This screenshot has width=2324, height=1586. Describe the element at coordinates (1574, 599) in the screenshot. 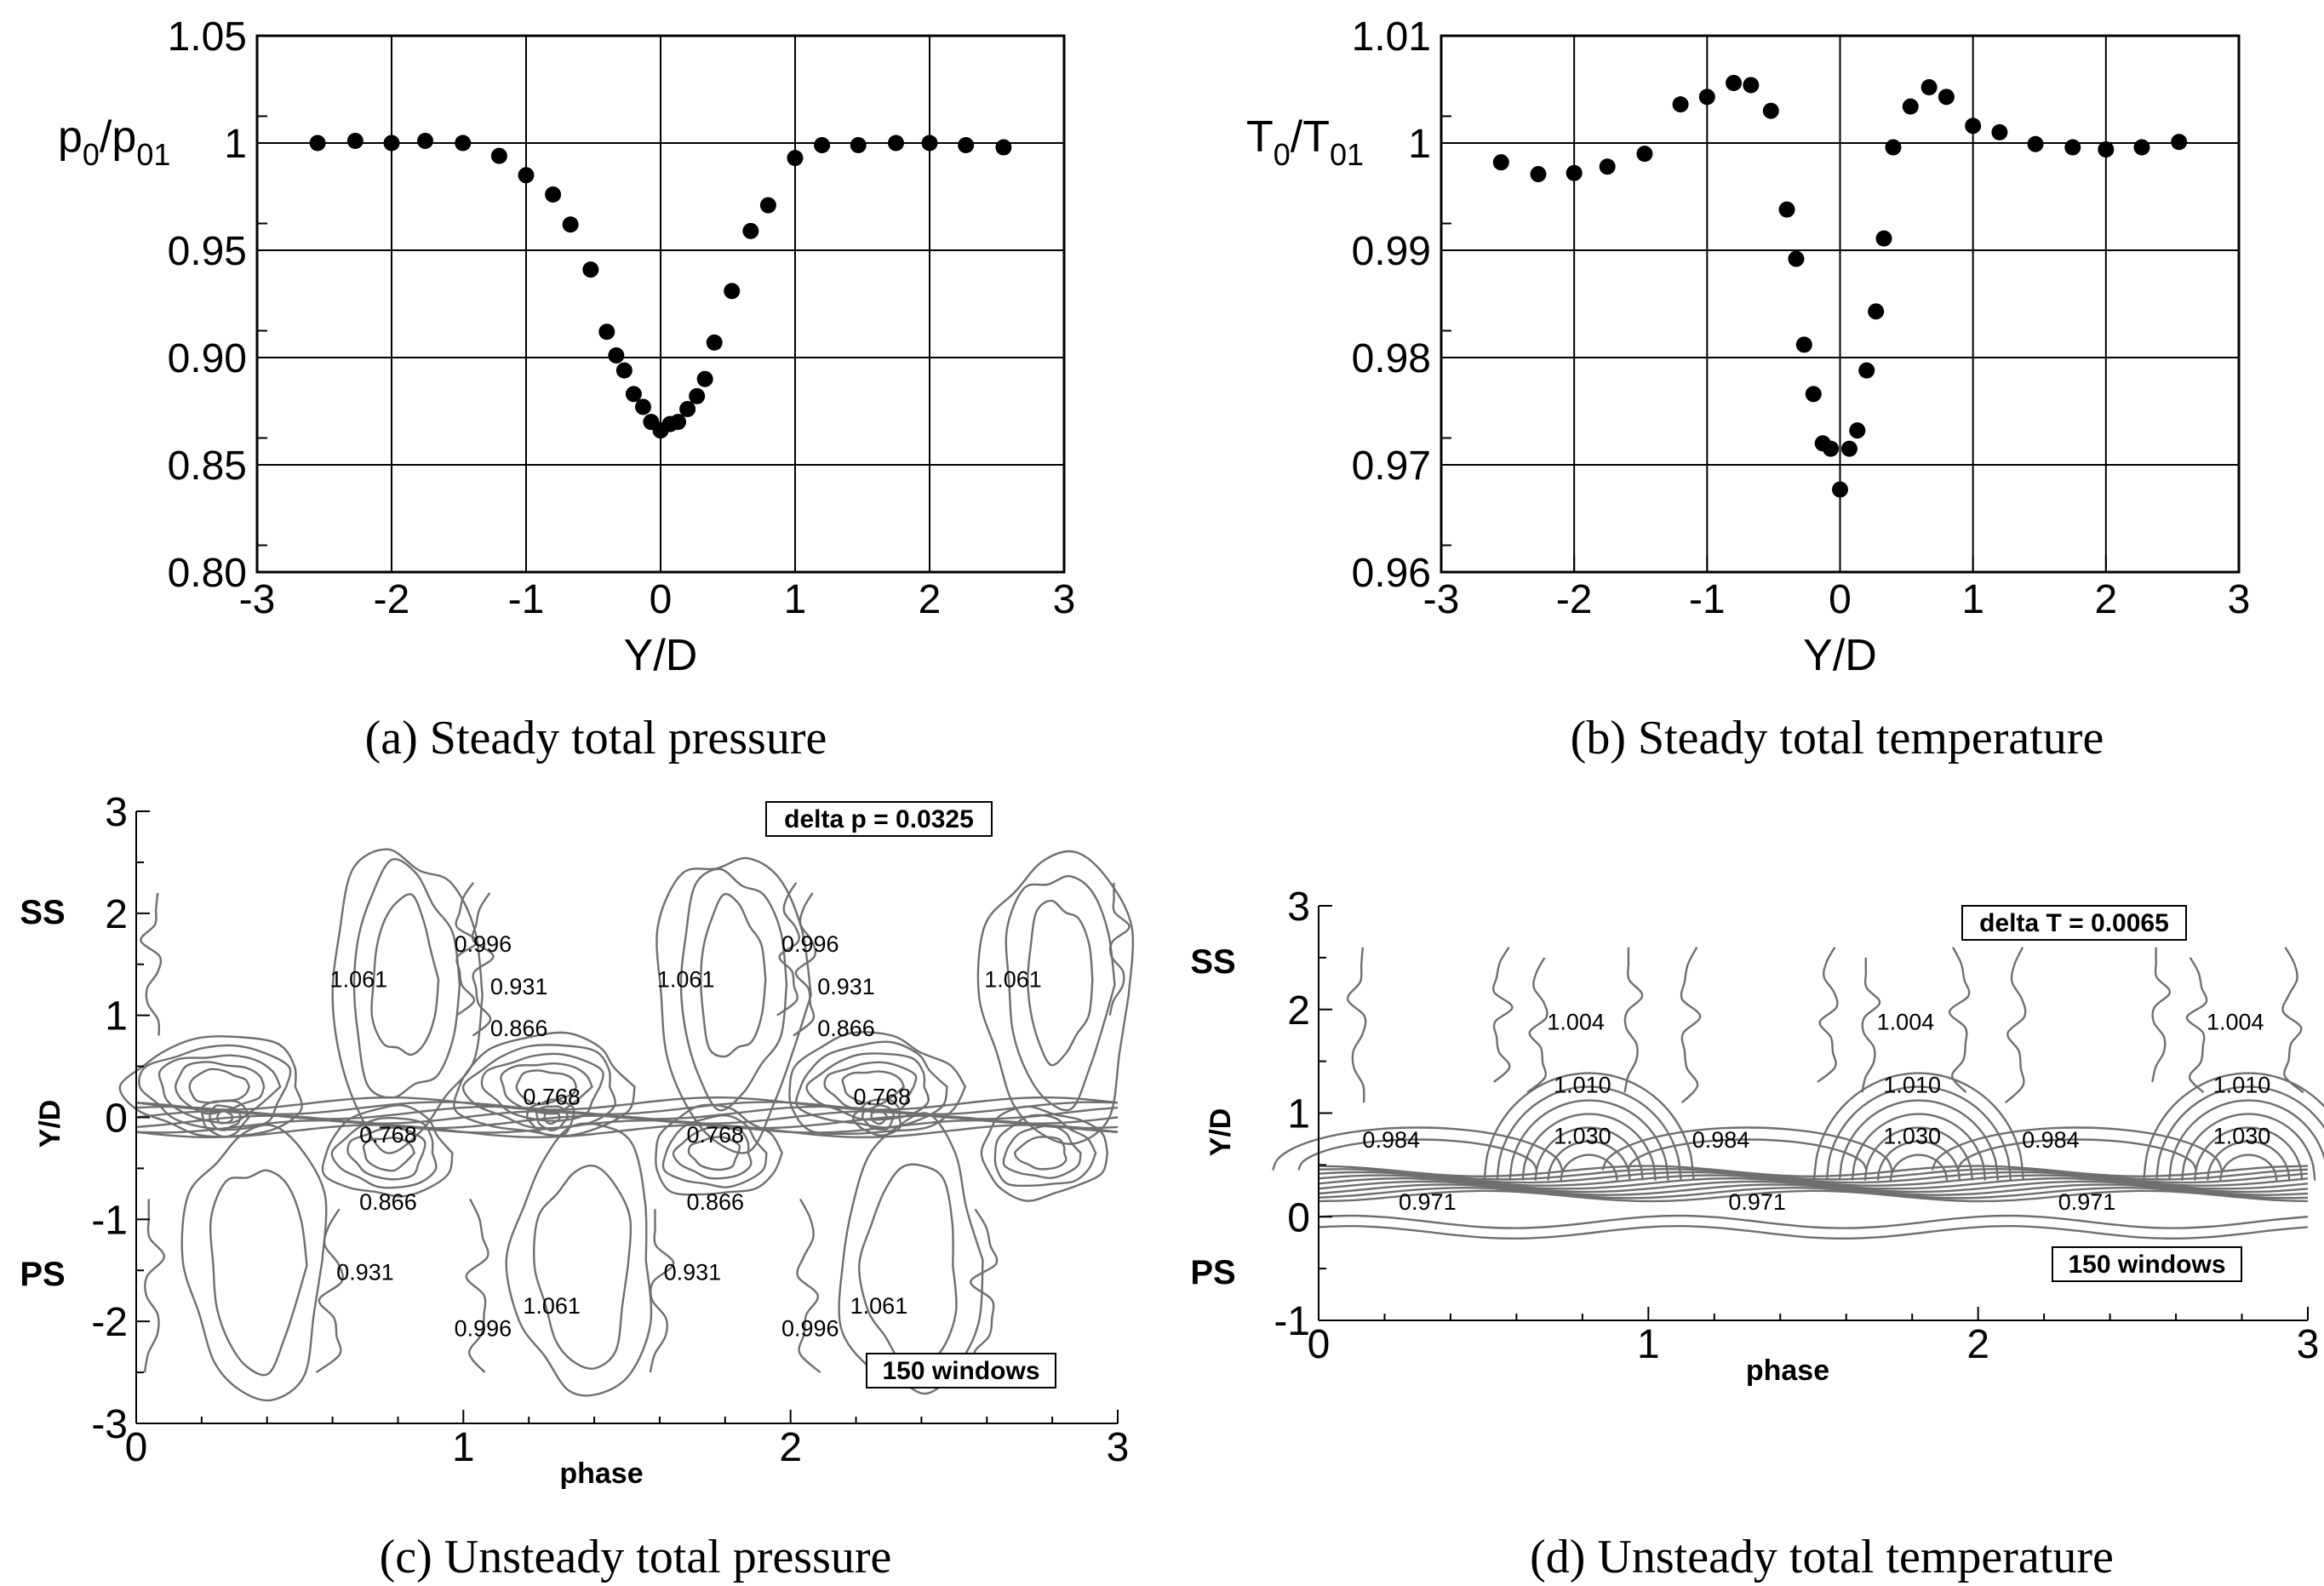

I see `x-tick-label: -2` at that location.